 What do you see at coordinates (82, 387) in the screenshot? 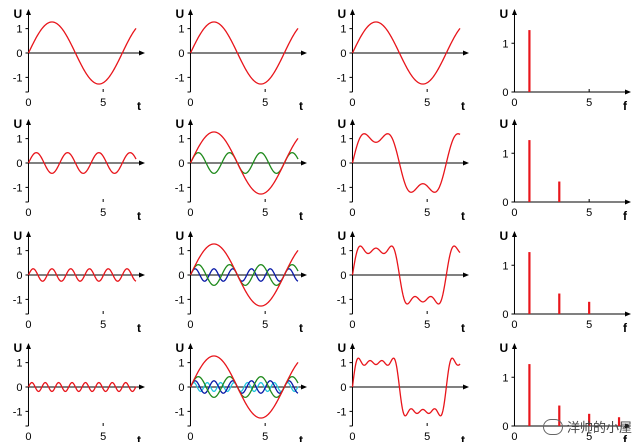
I see `harmonic-7-curve` at bounding box center [82, 387].